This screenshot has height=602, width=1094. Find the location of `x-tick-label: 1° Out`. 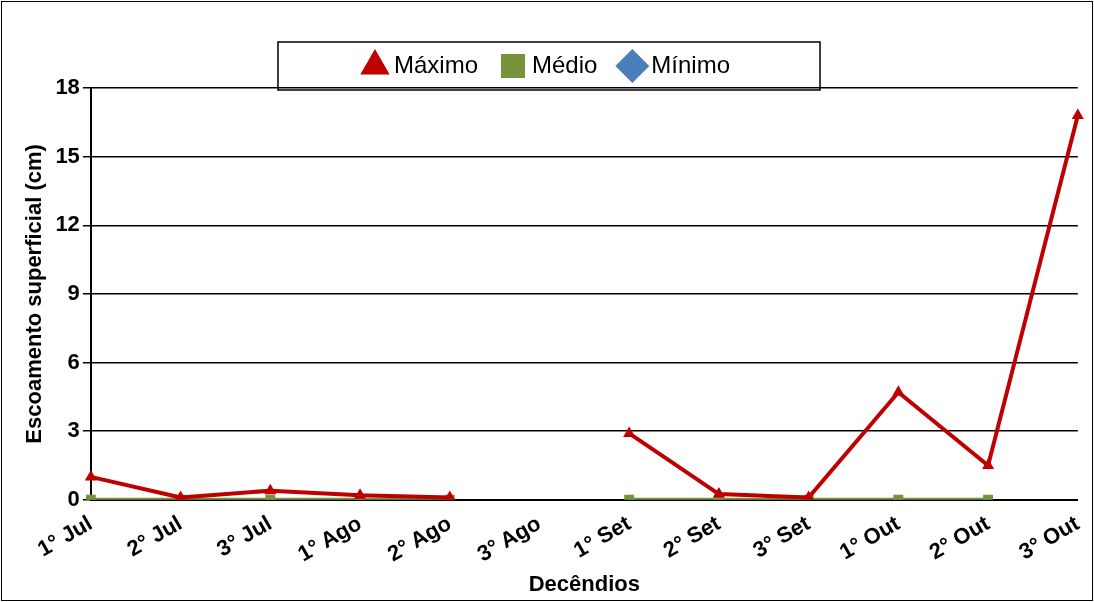

x-tick-label: 1° Out is located at coordinates (870, 537).